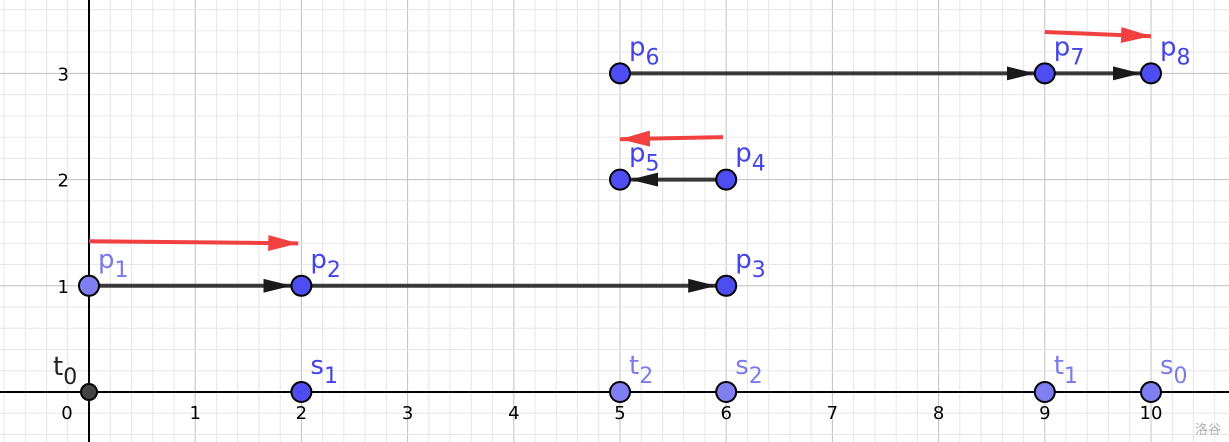 The height and width of the screenshot is (442, 1229). I want to click on point-label: s2, so click(749, 370).